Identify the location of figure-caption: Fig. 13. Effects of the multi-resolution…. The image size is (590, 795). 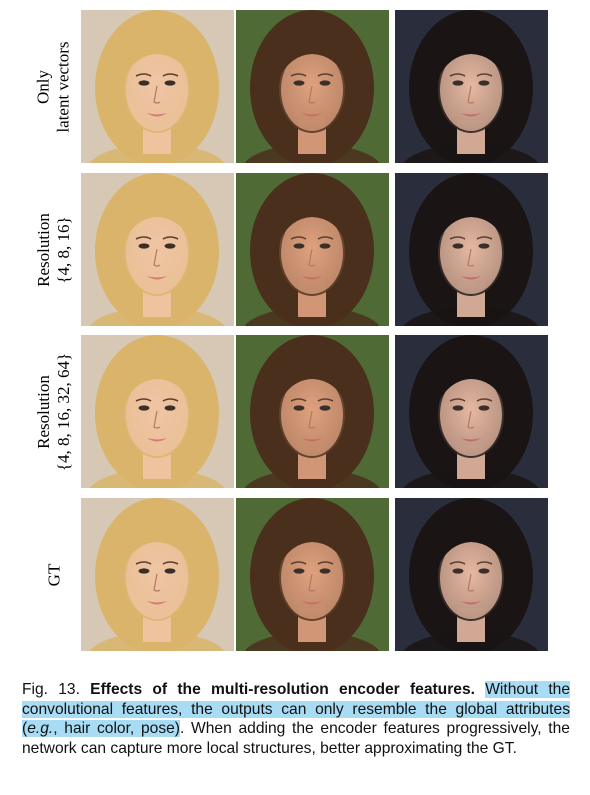
(296, 719).